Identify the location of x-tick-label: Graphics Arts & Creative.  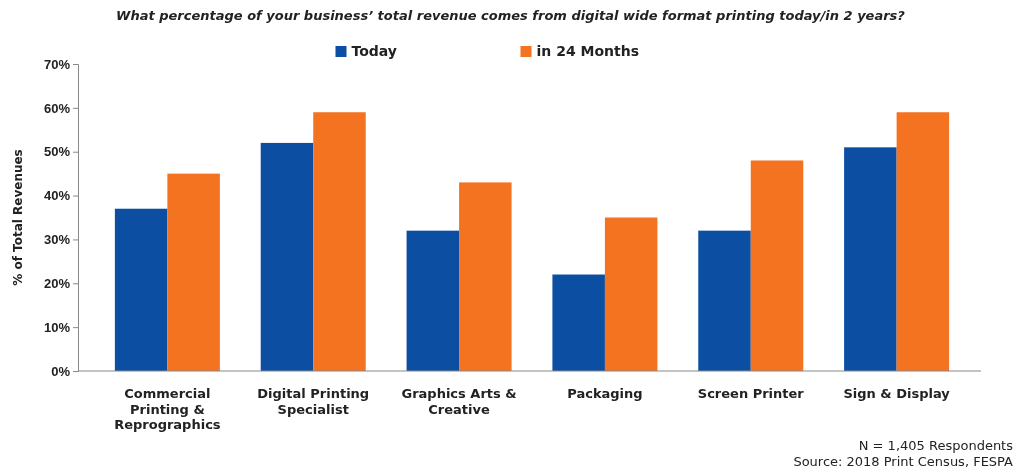
(459, 401).